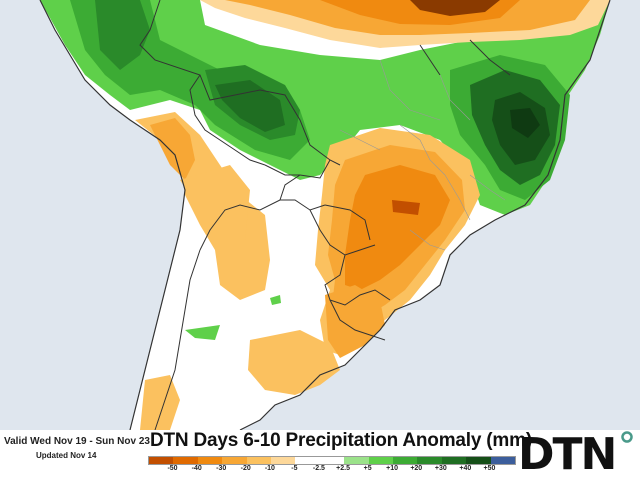 The height and width of the screenshot is (480, 640). Describe the element at coordinates (77, 441) in the screenshot. I see `valid-dates-label: Valid Wed Nov 19 - Sun Nov 23` at that location.